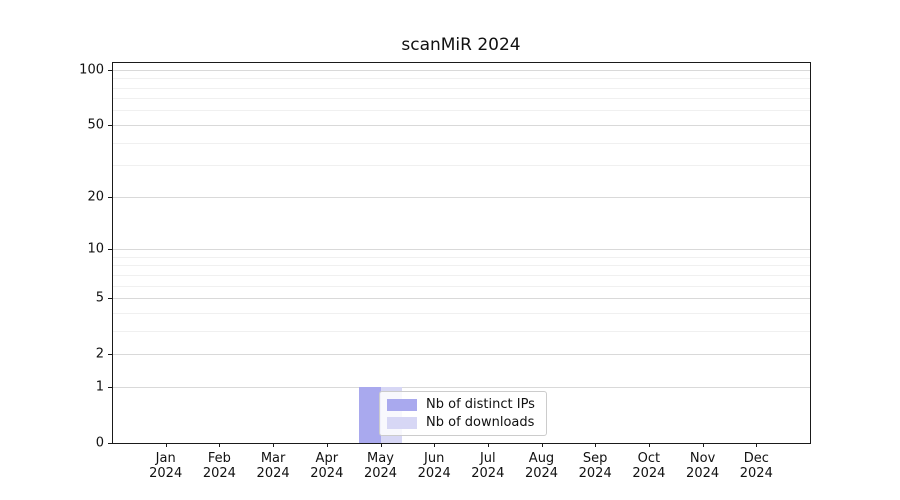 This screenshot has height=500, width=900. What do you see at coordinates (370, 414) in the screenshot?
I see `bar-nb-of-distinct-ips-may-2024` at bounding box center [370, 414].